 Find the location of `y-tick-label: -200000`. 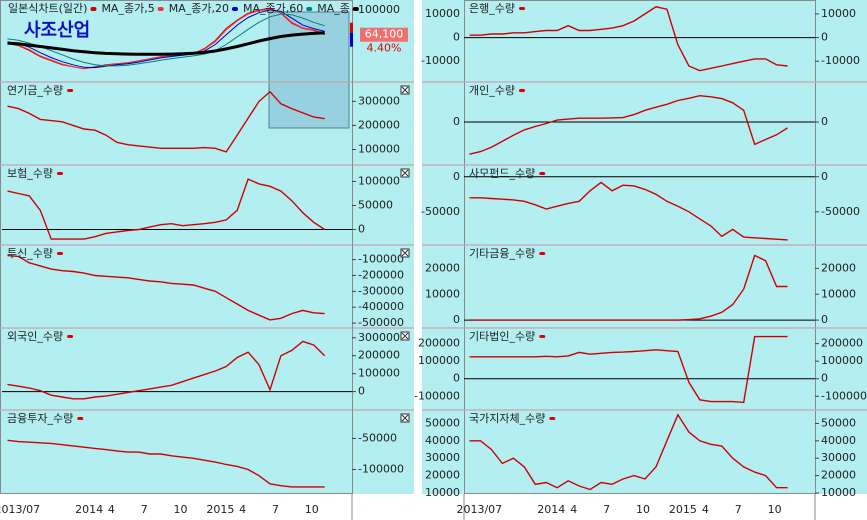

y-tick-label: -200000 is located at coordinates (381, 274).